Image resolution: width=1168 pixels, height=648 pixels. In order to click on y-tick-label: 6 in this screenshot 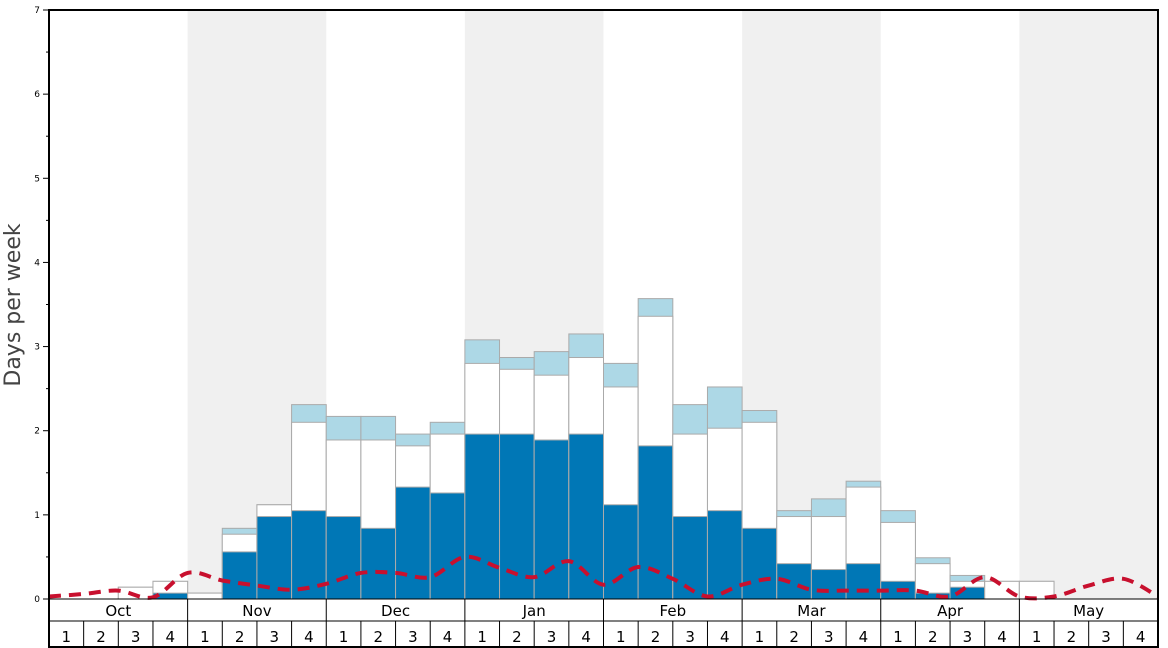, I will do `click(37, 95)`.